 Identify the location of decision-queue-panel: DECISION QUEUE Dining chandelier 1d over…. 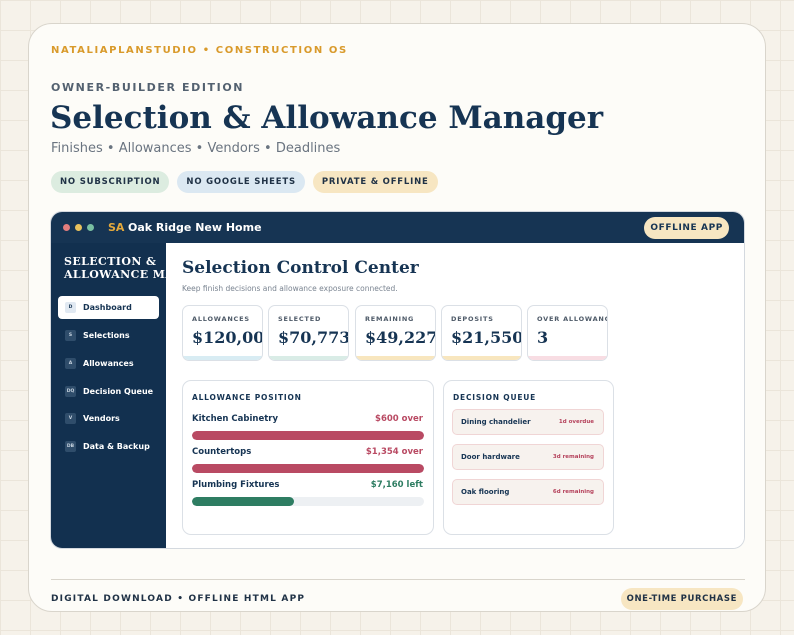
(528, 457).